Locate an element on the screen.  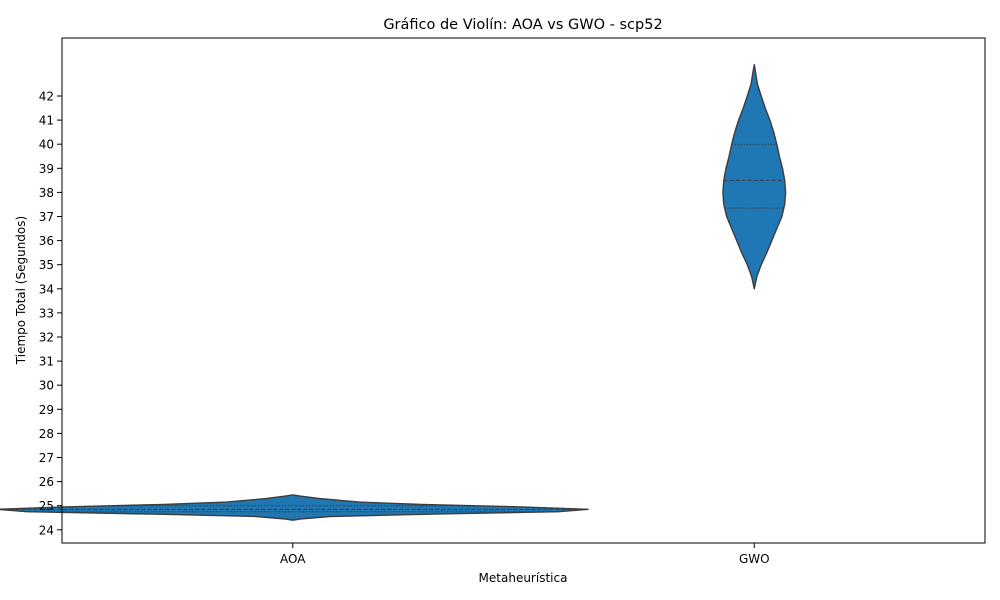
x-tick-label: GWO is located at coordinates (754, 559).